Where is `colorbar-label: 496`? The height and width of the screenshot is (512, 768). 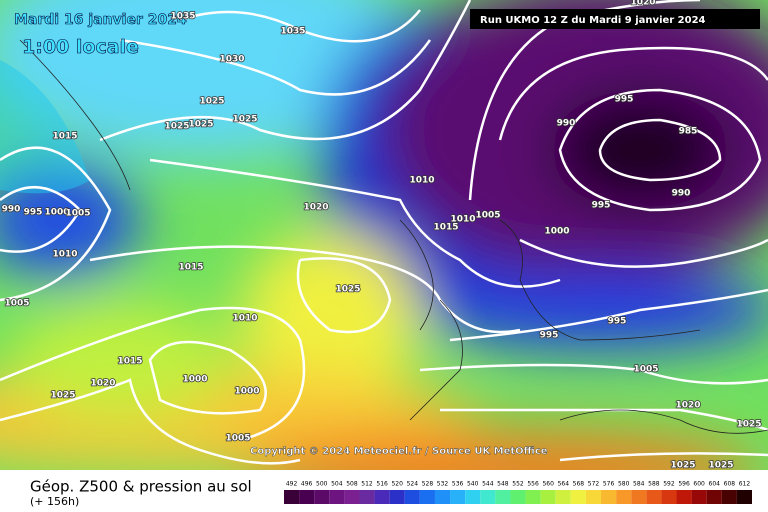
colorbar-label: 496 is located at coordinates (307, 484).